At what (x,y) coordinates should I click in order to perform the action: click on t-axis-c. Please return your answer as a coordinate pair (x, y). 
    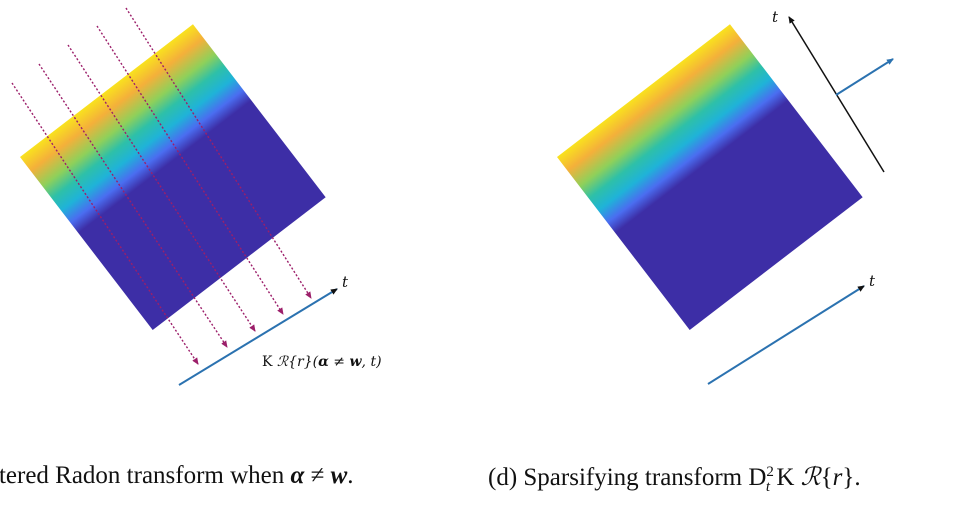
    Looking at the image, I should click on (258, 337).